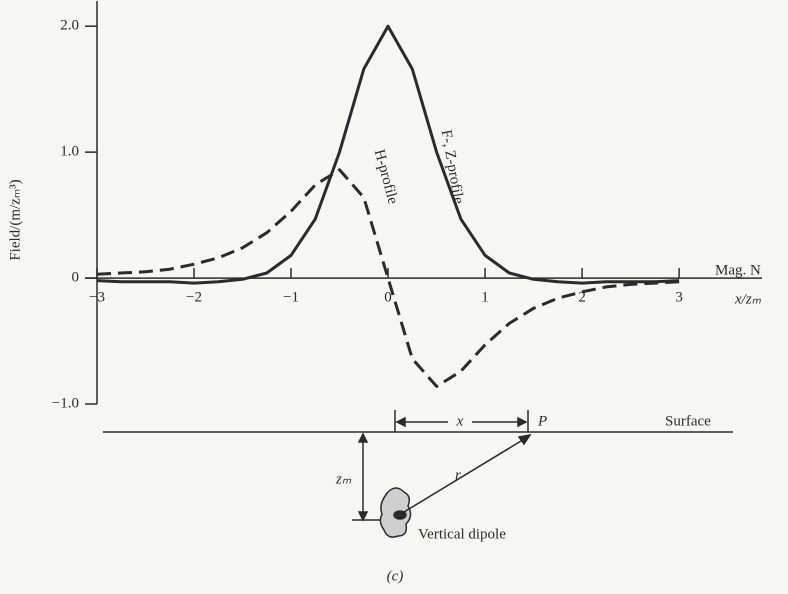 This screenshot has width=788, height=594. I want to click on y-tick-label: 2.0, so click(69, 26).